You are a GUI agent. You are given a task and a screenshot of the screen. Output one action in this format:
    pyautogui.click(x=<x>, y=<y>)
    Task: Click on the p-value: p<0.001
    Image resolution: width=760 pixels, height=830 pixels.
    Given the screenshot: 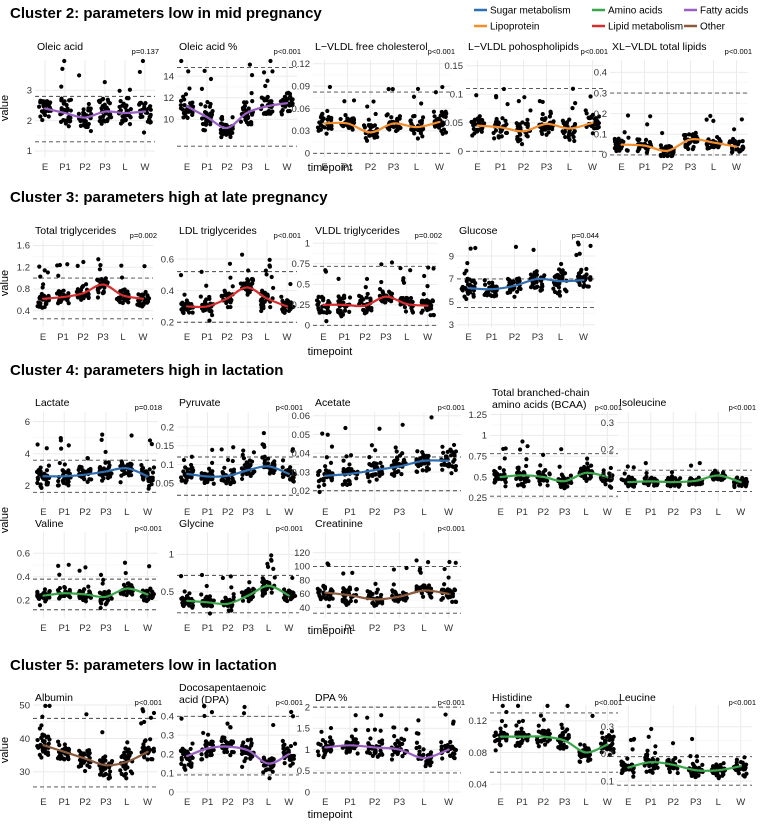 What is the action you would take?
    pyautogui.click(x=148, y=702)
    